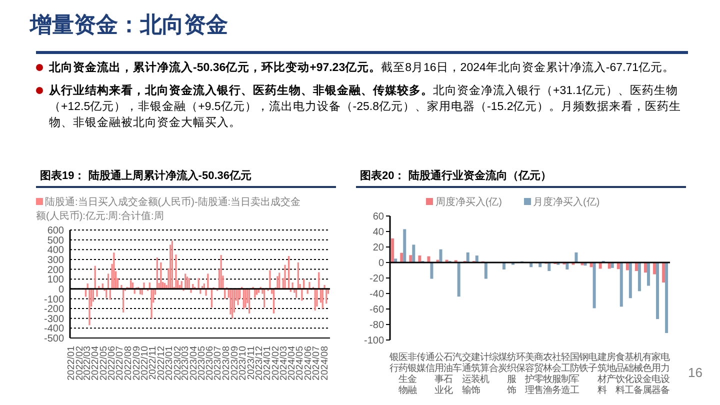 The image size is (720, 405). Describe the element at coordinates (457, 362) in the screenshot. I see `x-tick-label: 汽车` at that location.